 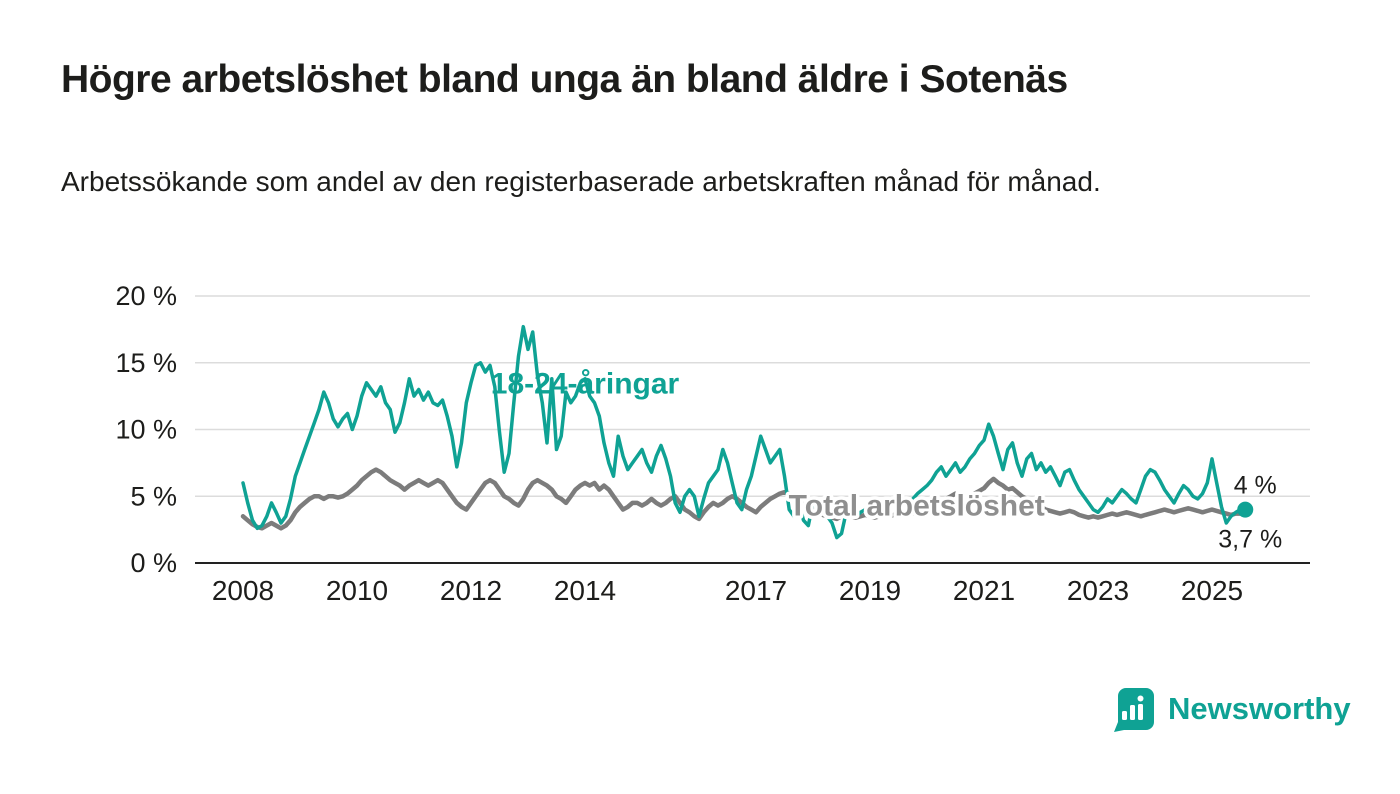 What do you see at coordinates (1212, 590) in the screenshot?
I see `x-tick-label: 2025` at bounding box center [1212, 590].